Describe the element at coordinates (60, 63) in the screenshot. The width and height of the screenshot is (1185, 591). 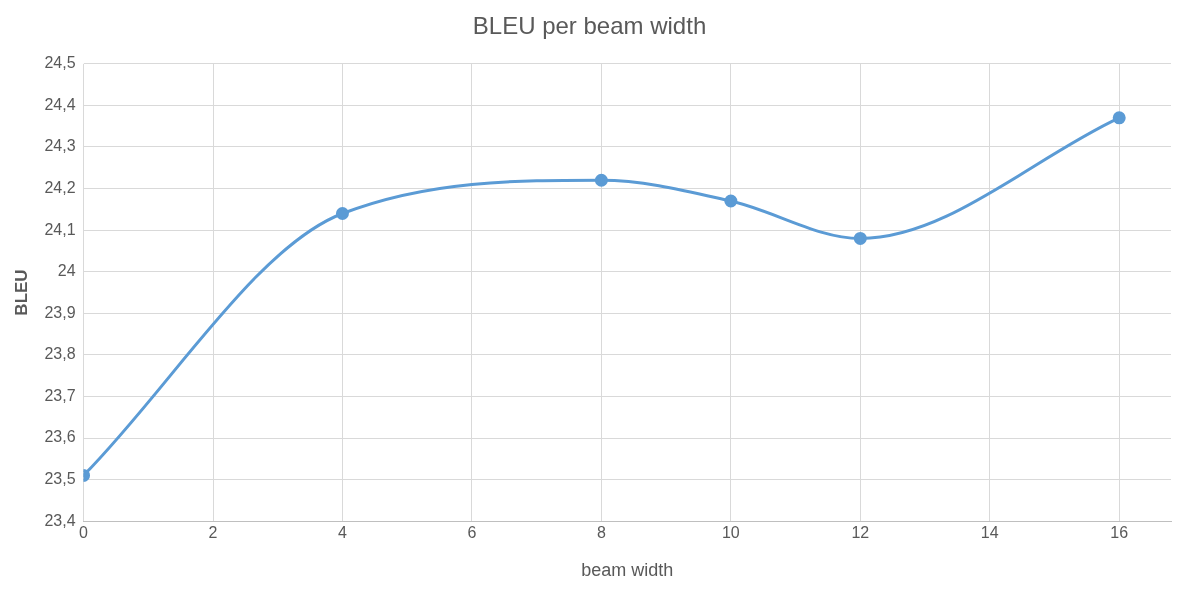
I see `y-tick-label: 24,5` at that location.